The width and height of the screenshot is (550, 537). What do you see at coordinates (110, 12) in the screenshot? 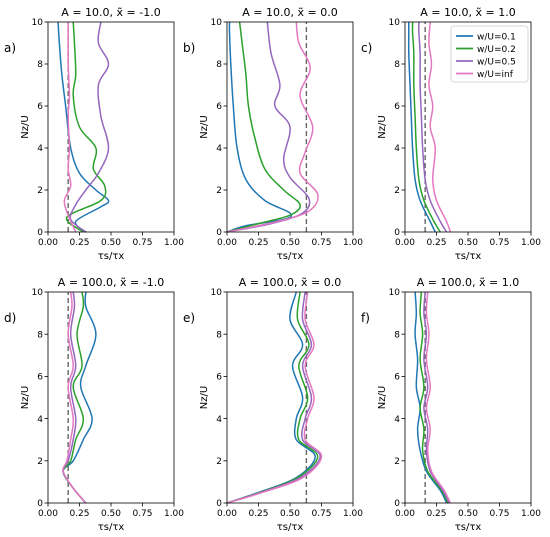
I see `subplot-title: A = 10.0, x̃ = -1.0` at bounding box center [110, 12].